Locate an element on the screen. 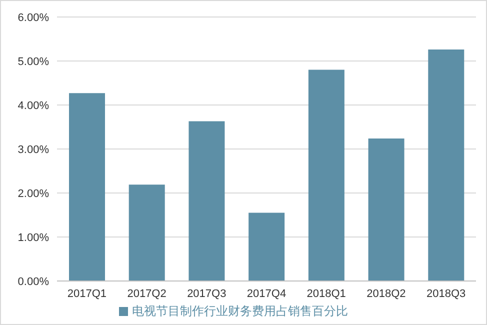 This screenshot has width=487, height=325. x-tick-label: 2018Q1 is located at coordinates (326, 294).